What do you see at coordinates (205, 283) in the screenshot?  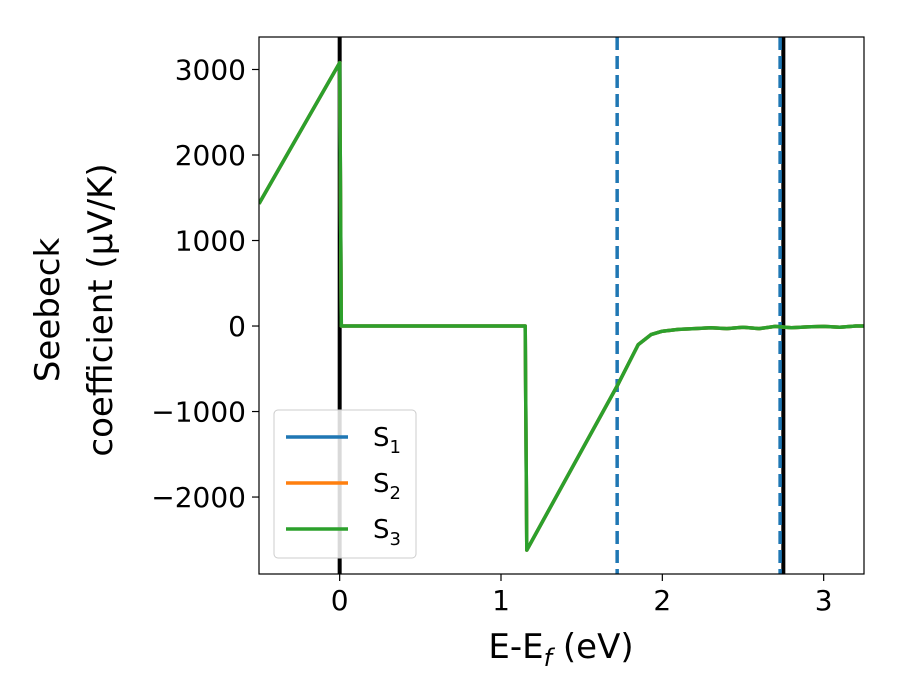 I see `y-axis: 3000 2000 1000 0 −1000 −2000` at bounding box center [205, 283].